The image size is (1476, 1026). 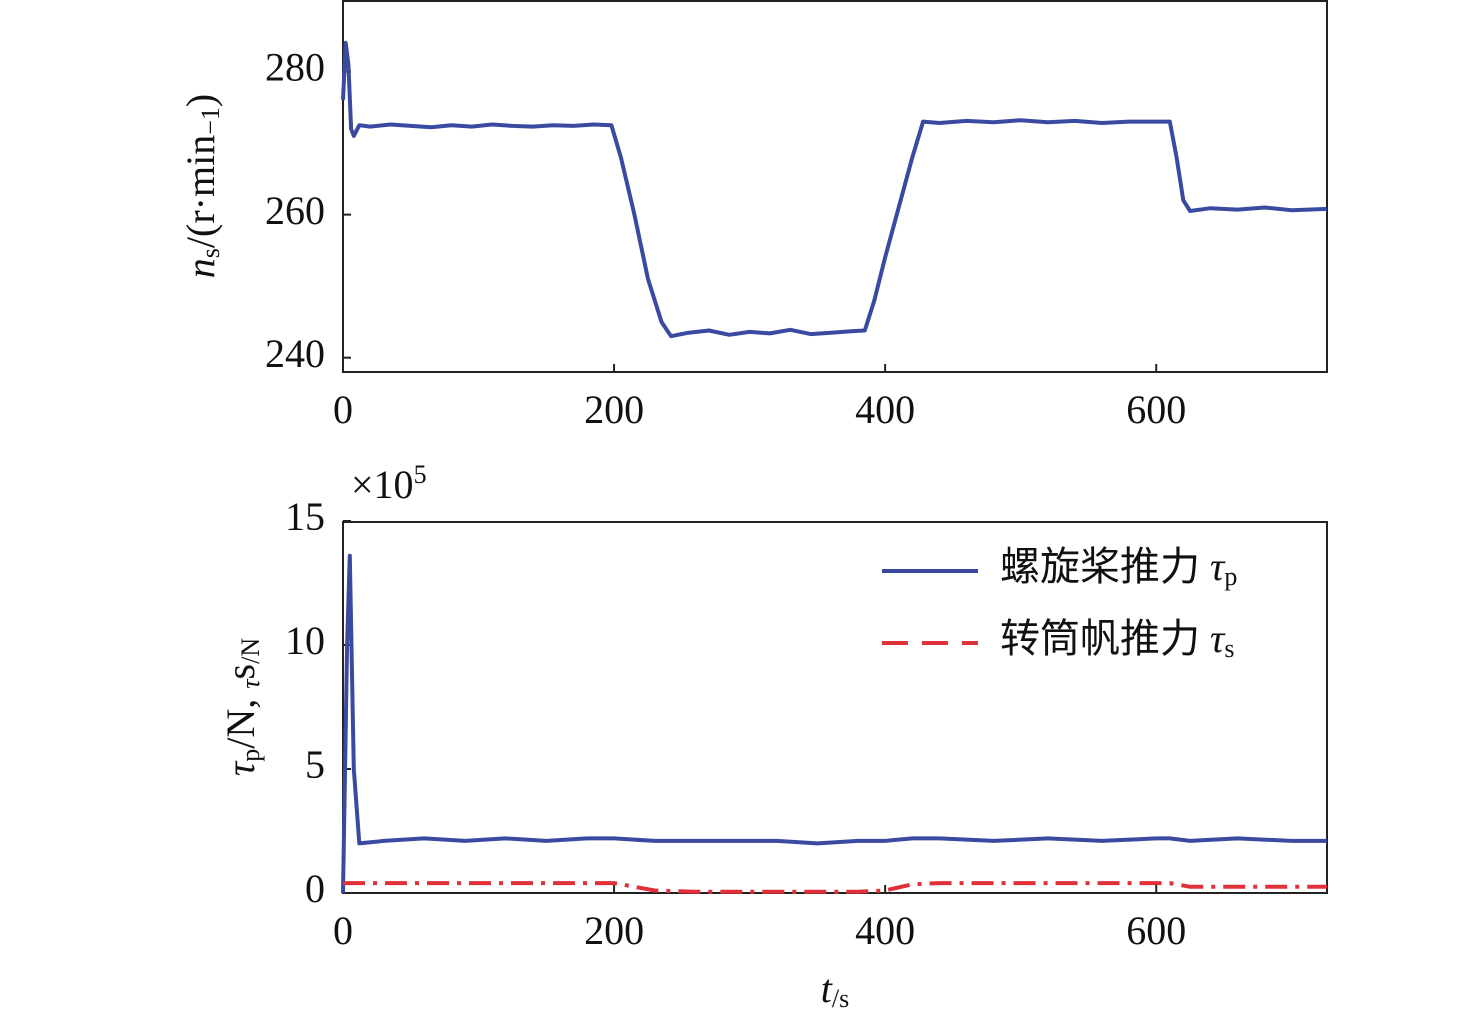 I want to click on offset-text-part: 5, so click(x=420, y=474).